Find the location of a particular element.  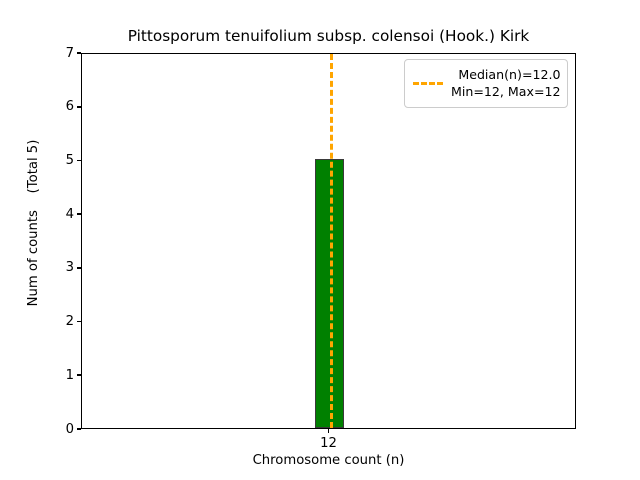

y-axis-label: Num of counts (Total 5) is located at coordinates (33, 223).